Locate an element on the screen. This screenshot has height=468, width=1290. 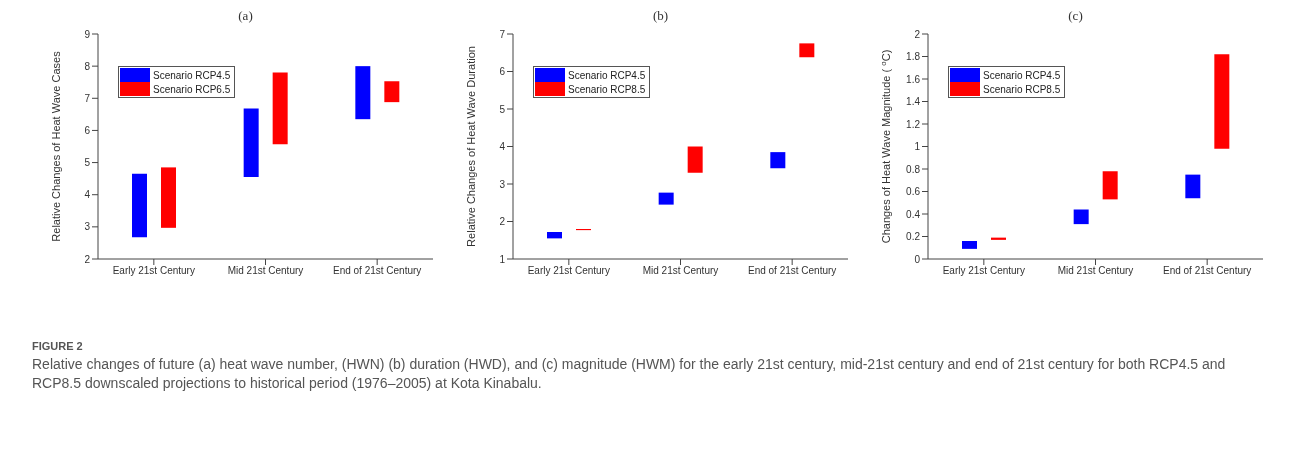
y-axis-title: Relative Changes of Heat Wave Duration is located at coordinates (471, 146).